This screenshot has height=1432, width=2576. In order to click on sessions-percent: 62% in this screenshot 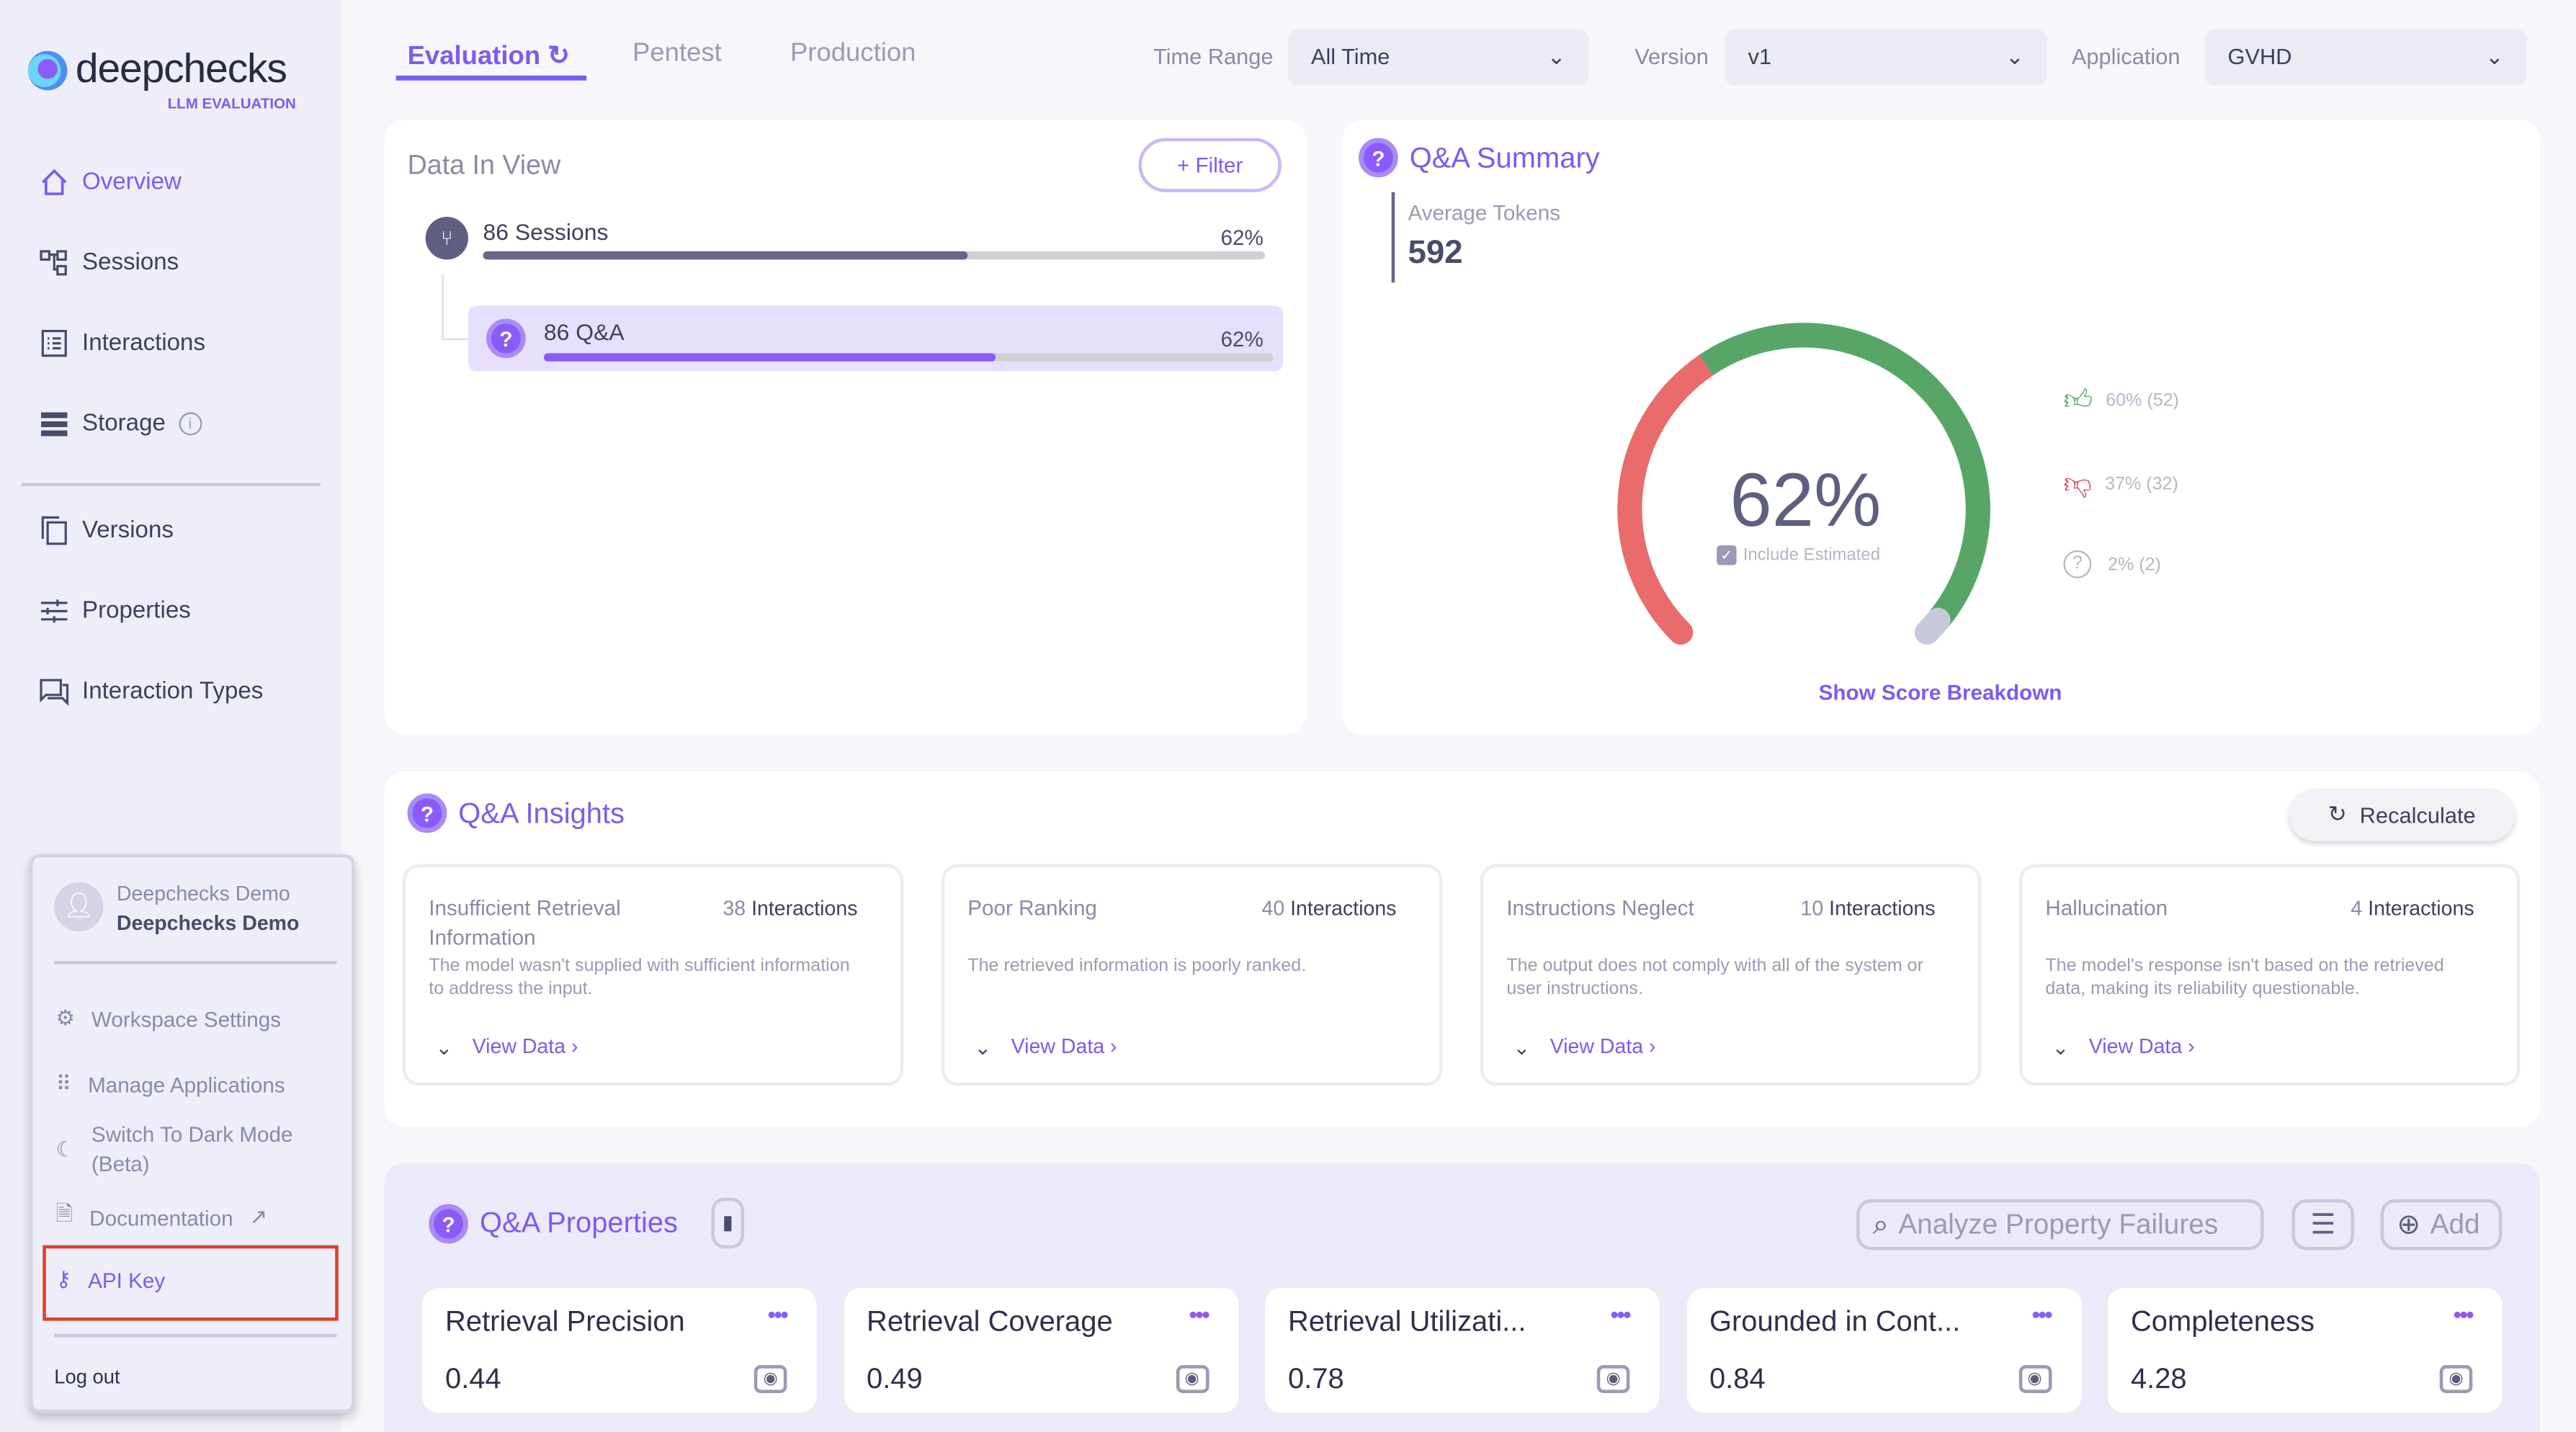, I will do `click(1242, 238)`.